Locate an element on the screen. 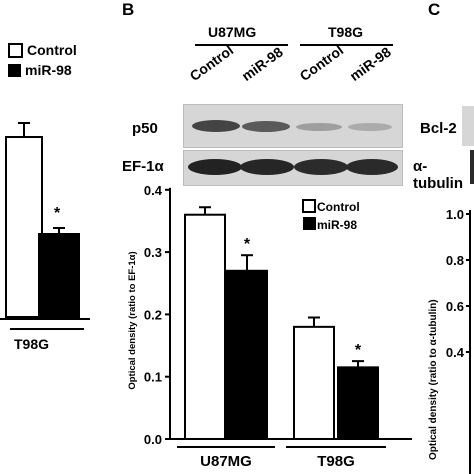 The image size is (474, 474). main-legend-label-control: Control is located at coordinates (338, 207).